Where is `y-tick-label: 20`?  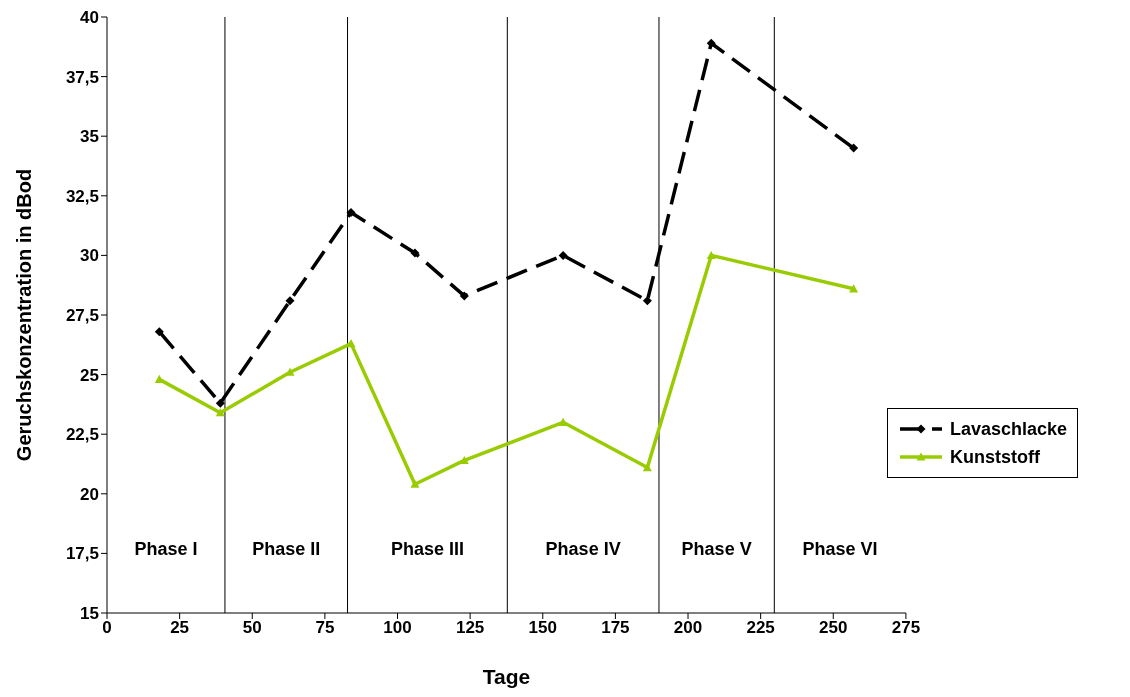 y-tick-label: 20 is located at coordinates (89, 494).